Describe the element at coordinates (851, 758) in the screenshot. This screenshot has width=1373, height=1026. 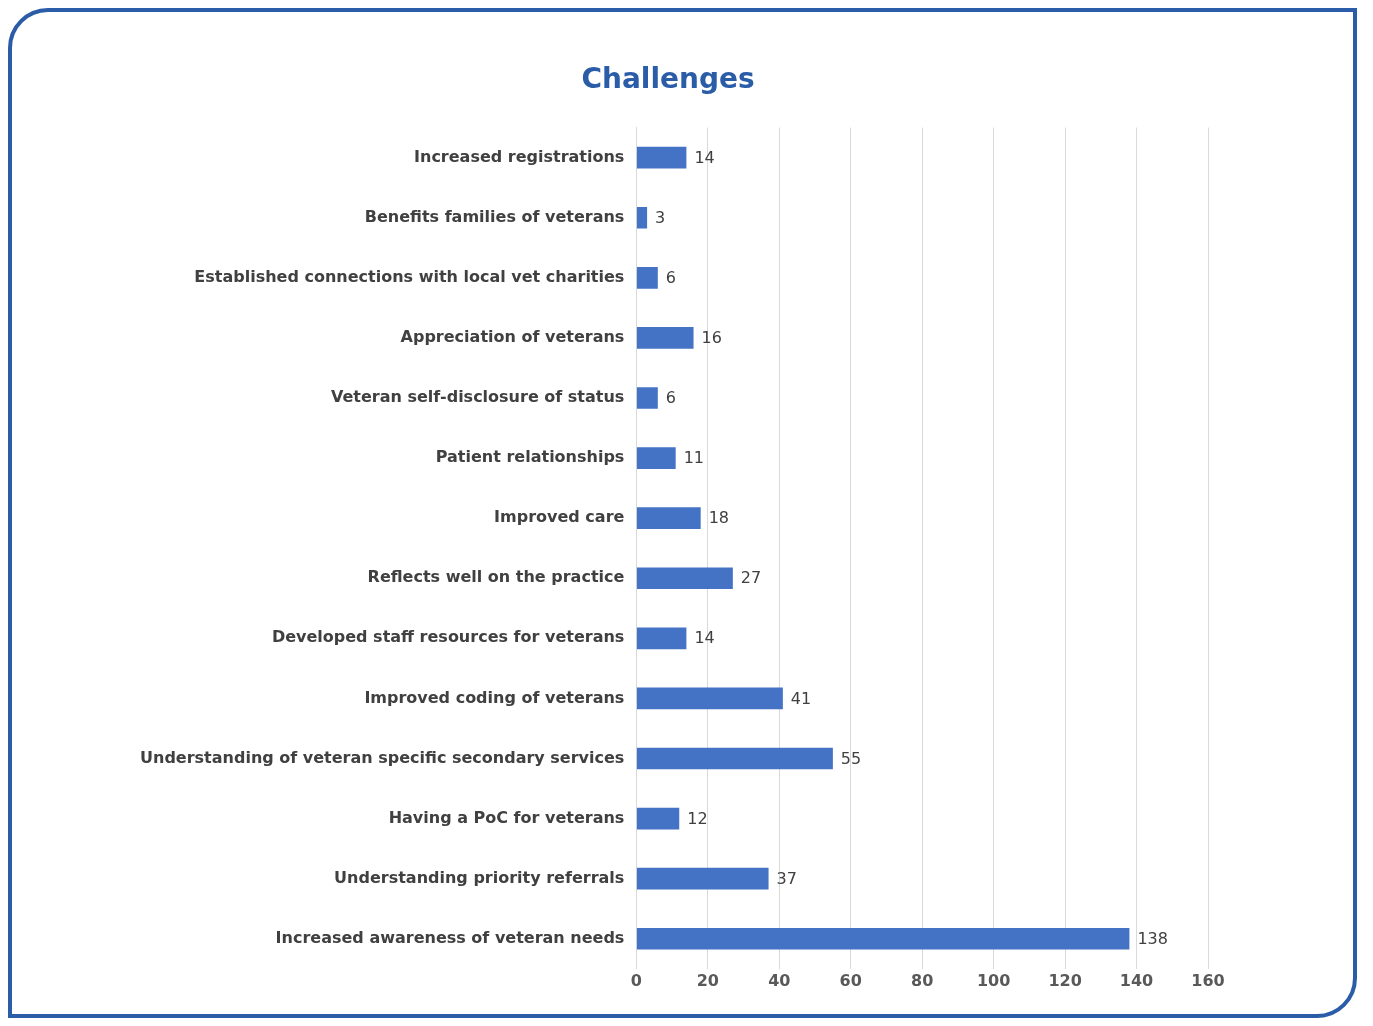
I see `data-label: 55` at that location.